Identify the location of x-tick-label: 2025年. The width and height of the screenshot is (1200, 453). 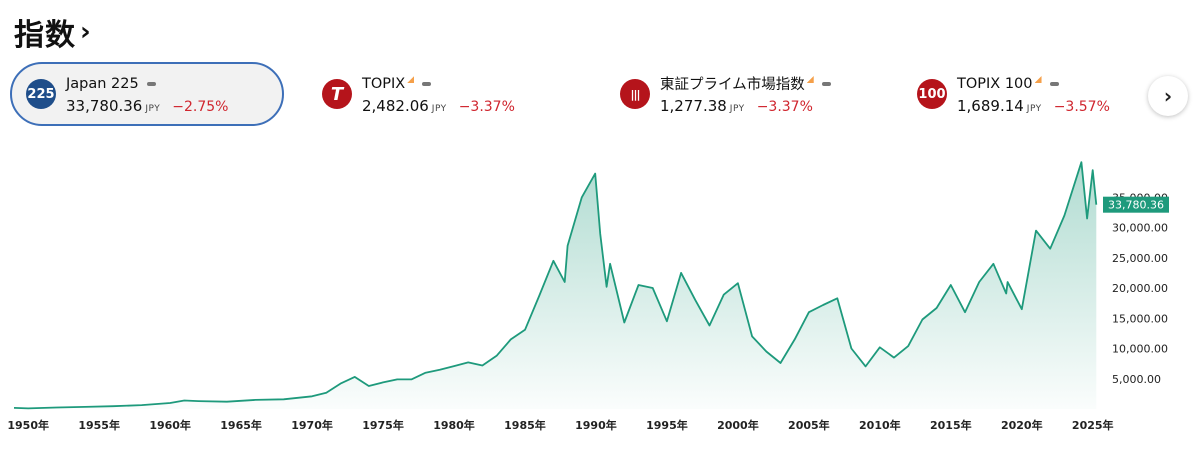
(1093, 425).